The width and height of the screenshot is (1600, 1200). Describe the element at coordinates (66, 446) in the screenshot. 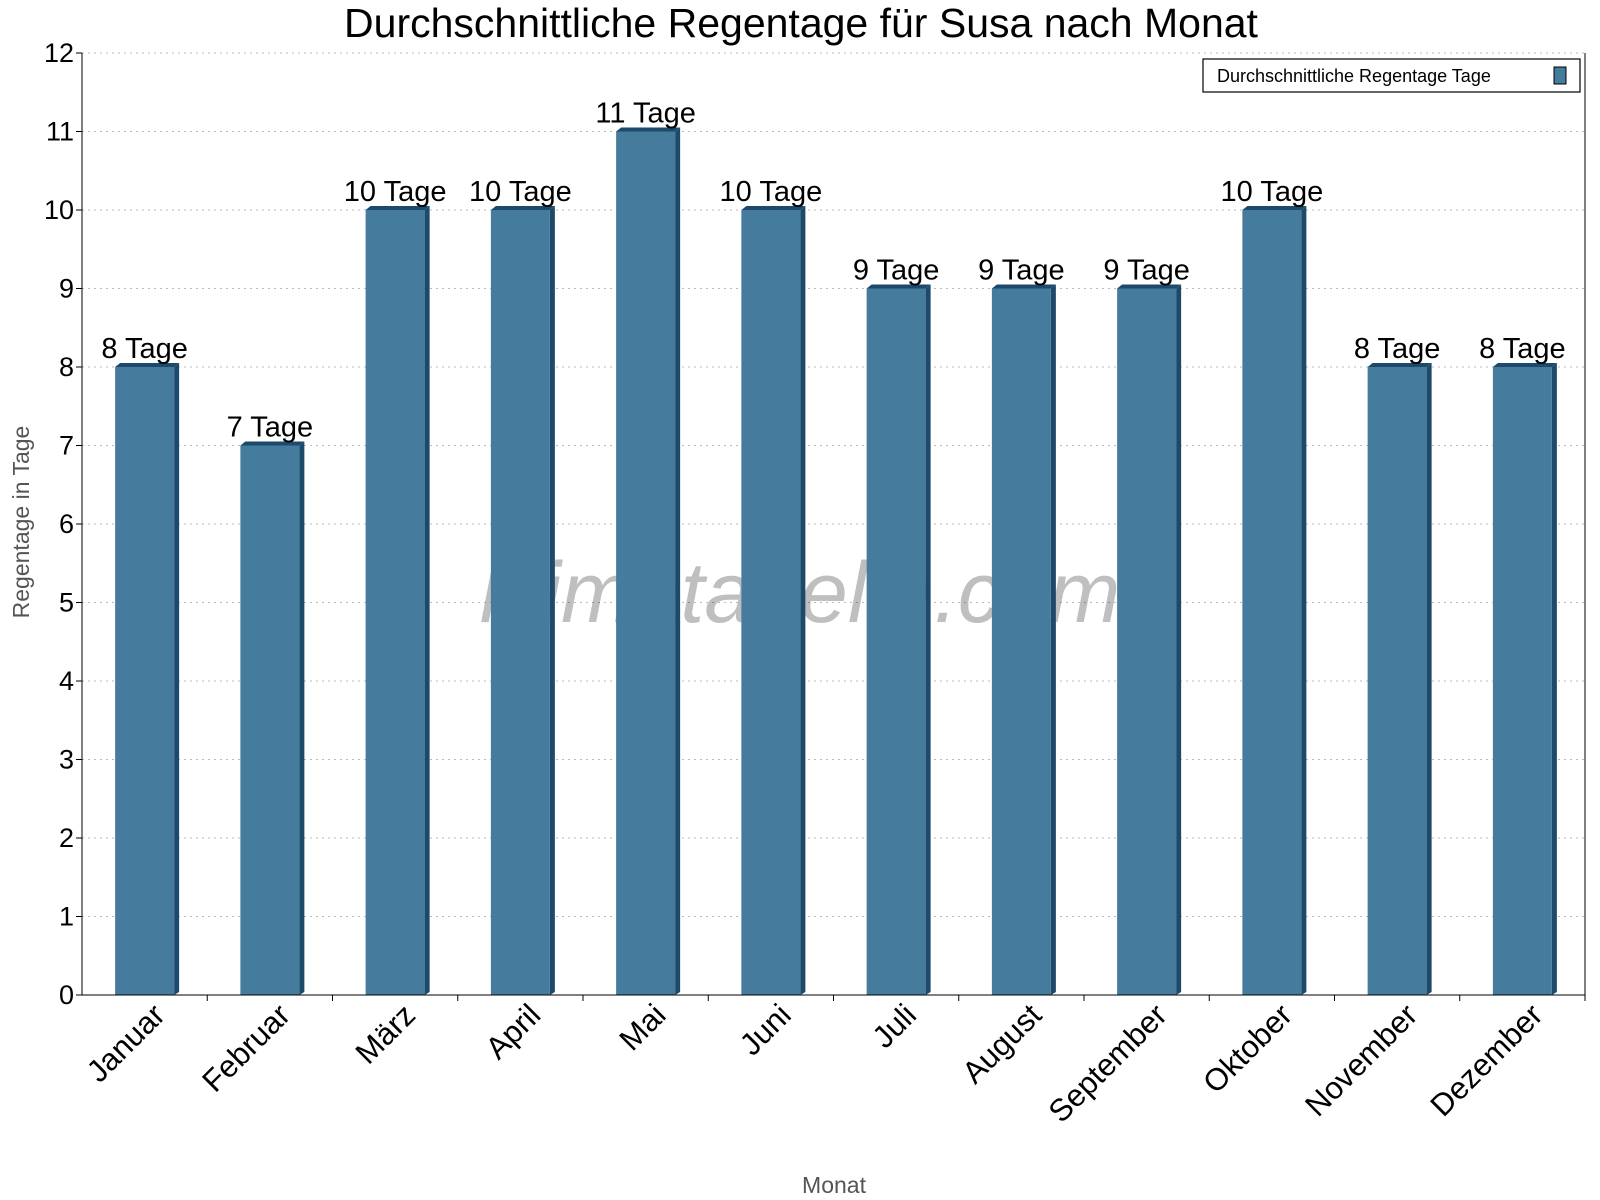

I see `y-tick-label: 7` at that location.